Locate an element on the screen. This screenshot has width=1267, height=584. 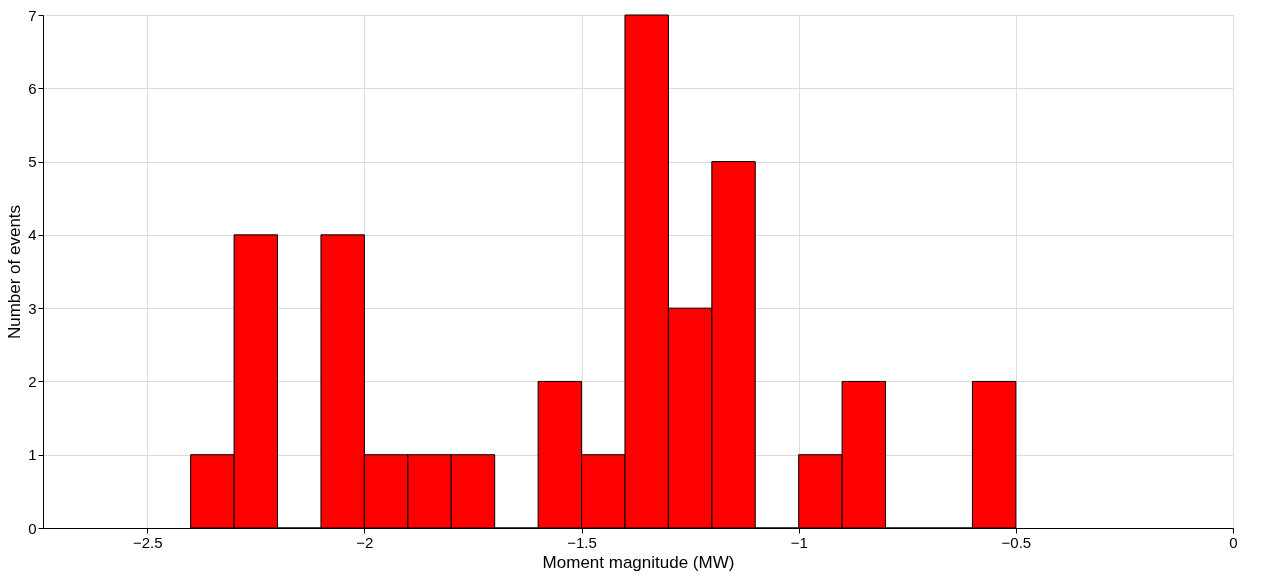
y-tick-label: 7 is located at coordinates (32, 15).